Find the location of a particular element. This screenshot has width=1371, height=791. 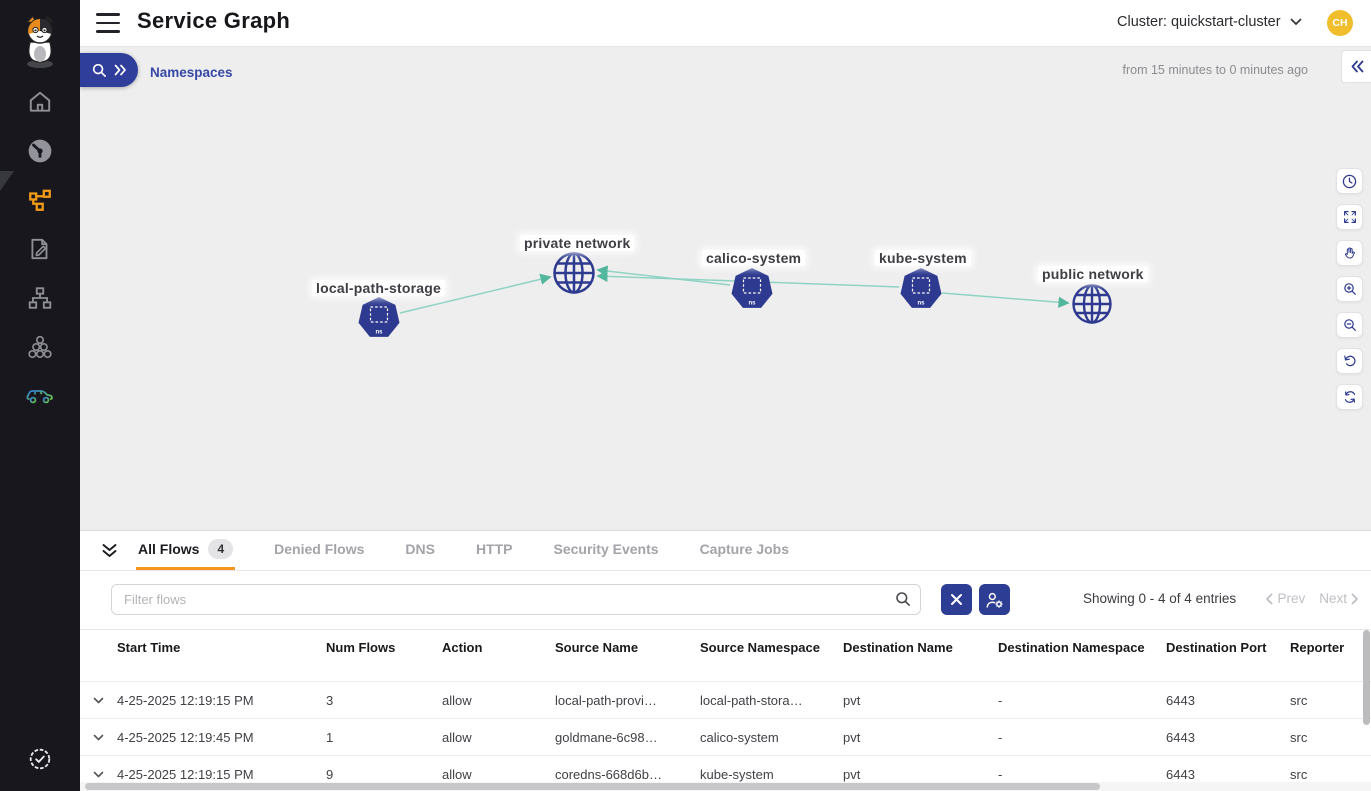

pan-button is located at coordinates (1349, 253).